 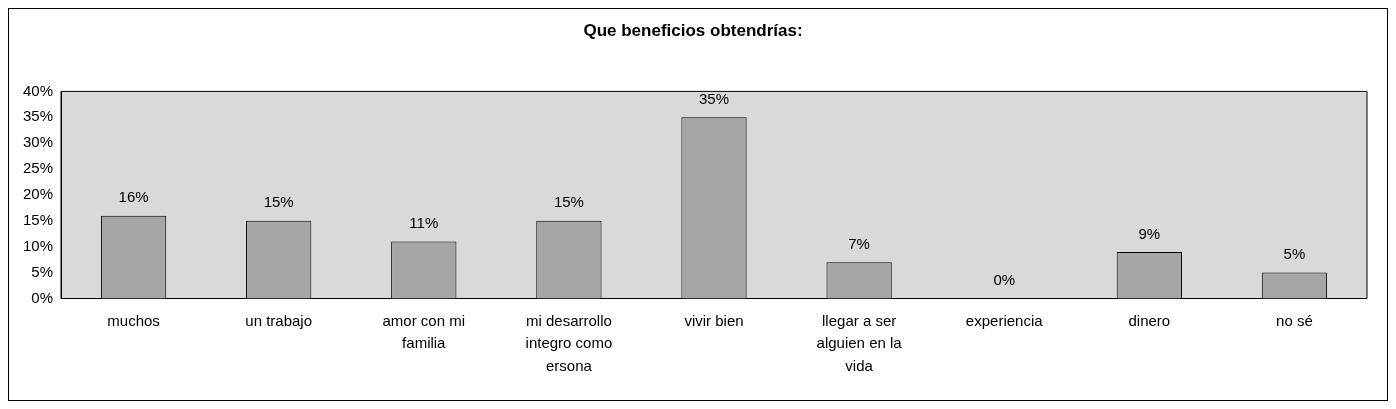 I want to click on data-label: 7%, so click(x=859, y=243).